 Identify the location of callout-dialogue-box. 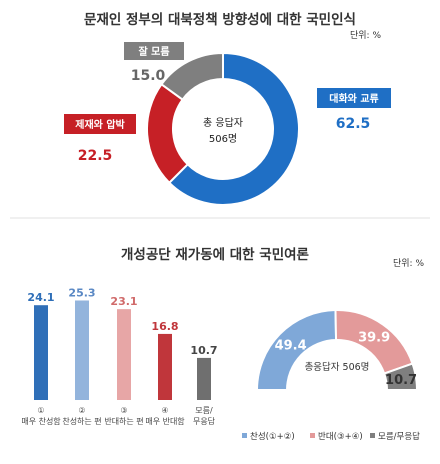
(354, 98).